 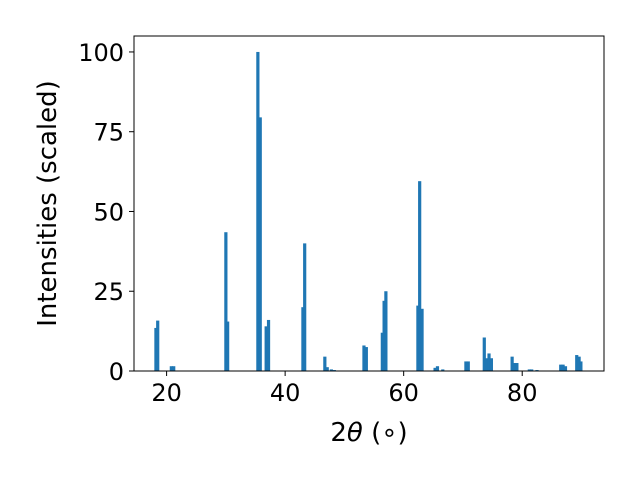 What do you see at coordinates (166, 393) in the screenshot?
I see `x-tick-label: 20` at bounding box center [166, 393].